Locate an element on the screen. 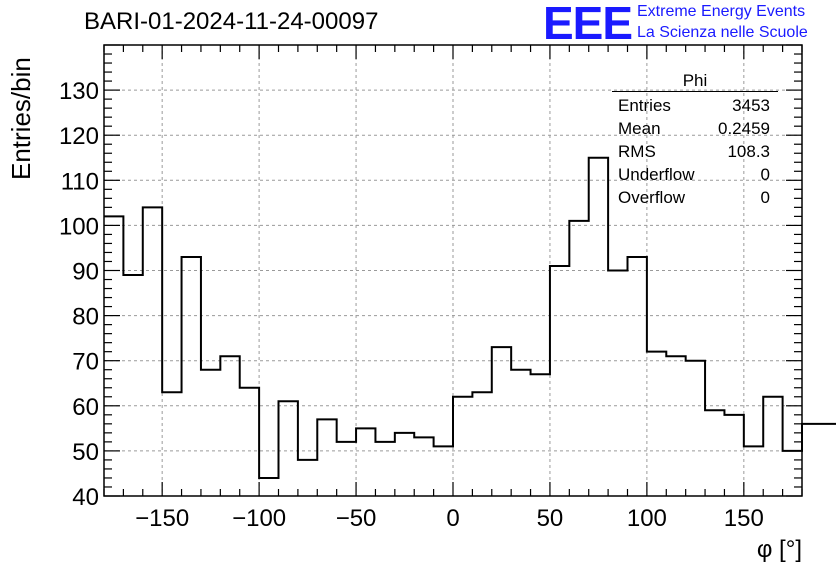  stats-label: Entries is located at coordinates (644, 105).